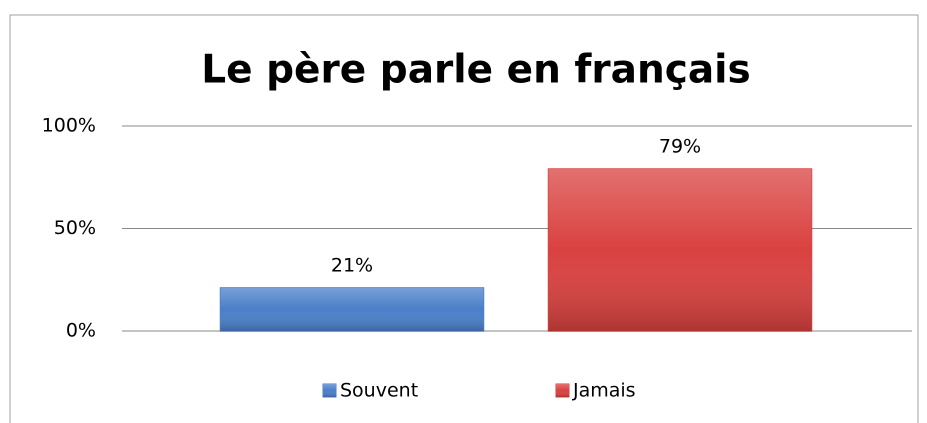 The width and height of the screenshot is (927, 423). Describe the element at coordinates (379, 391) in the screenshot. I see `legend-label: Souvent` at that location.